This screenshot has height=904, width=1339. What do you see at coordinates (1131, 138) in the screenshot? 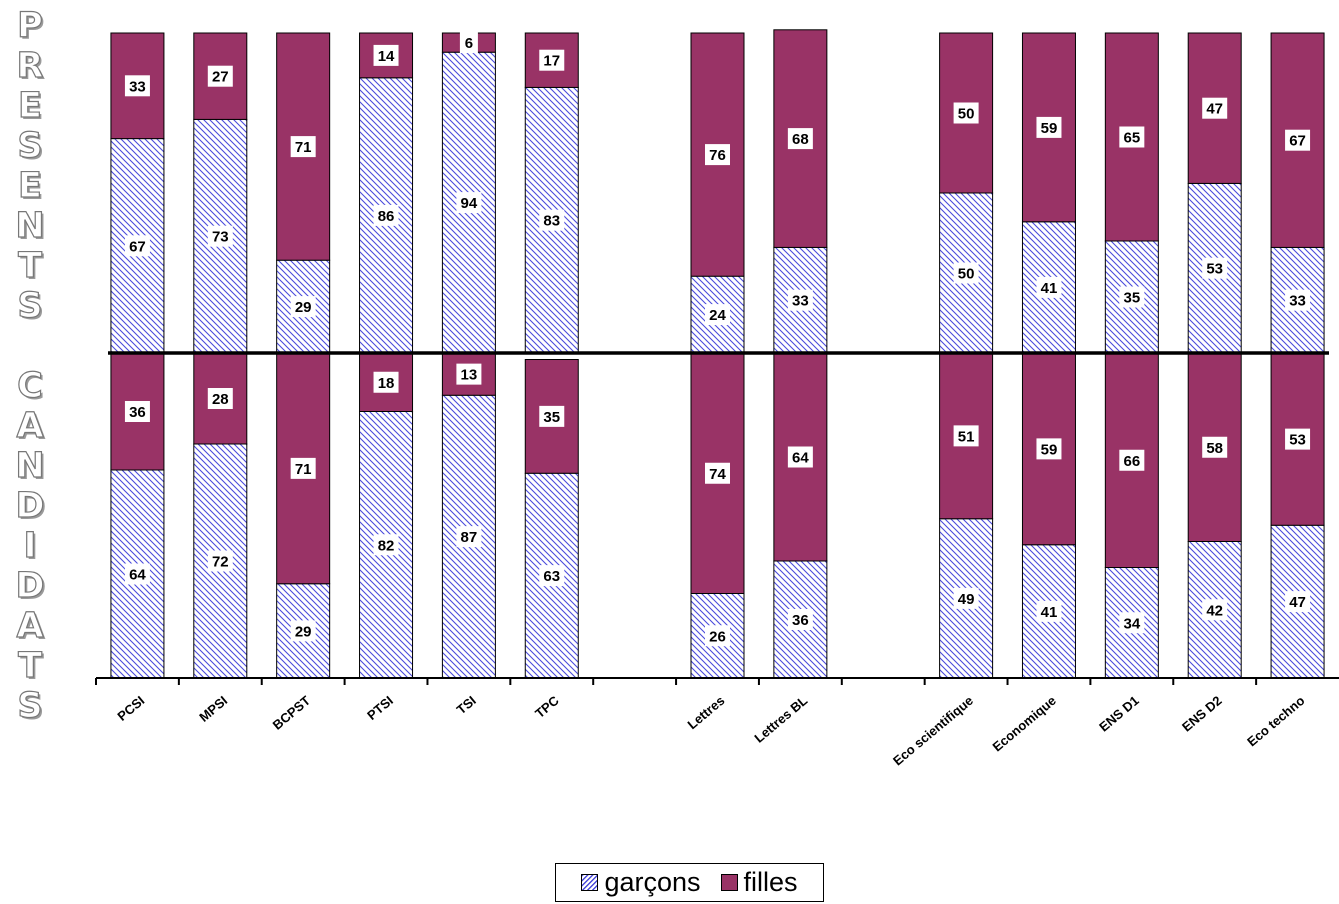
I see `value-label: 65` at bounding box center [1131, 138].